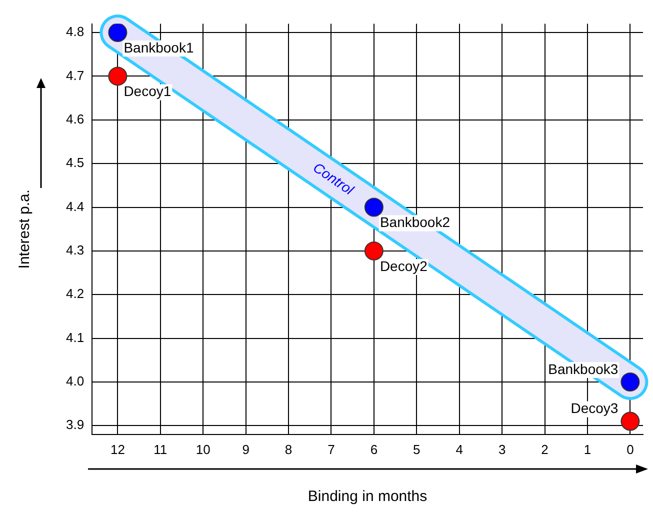 This screenshot has height=514, width=653. Describe the element at coordinates (75, 294) in the screenshot. I see `y-tick-label: 4.2` at that location.